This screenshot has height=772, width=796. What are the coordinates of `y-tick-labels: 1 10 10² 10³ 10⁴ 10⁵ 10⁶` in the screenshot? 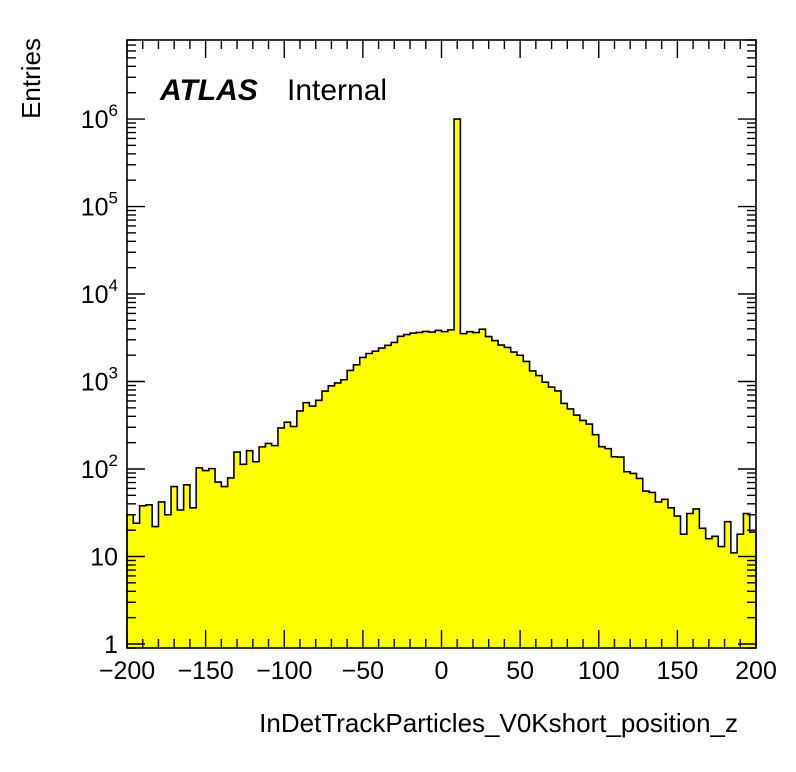 It's located at (99, 380).